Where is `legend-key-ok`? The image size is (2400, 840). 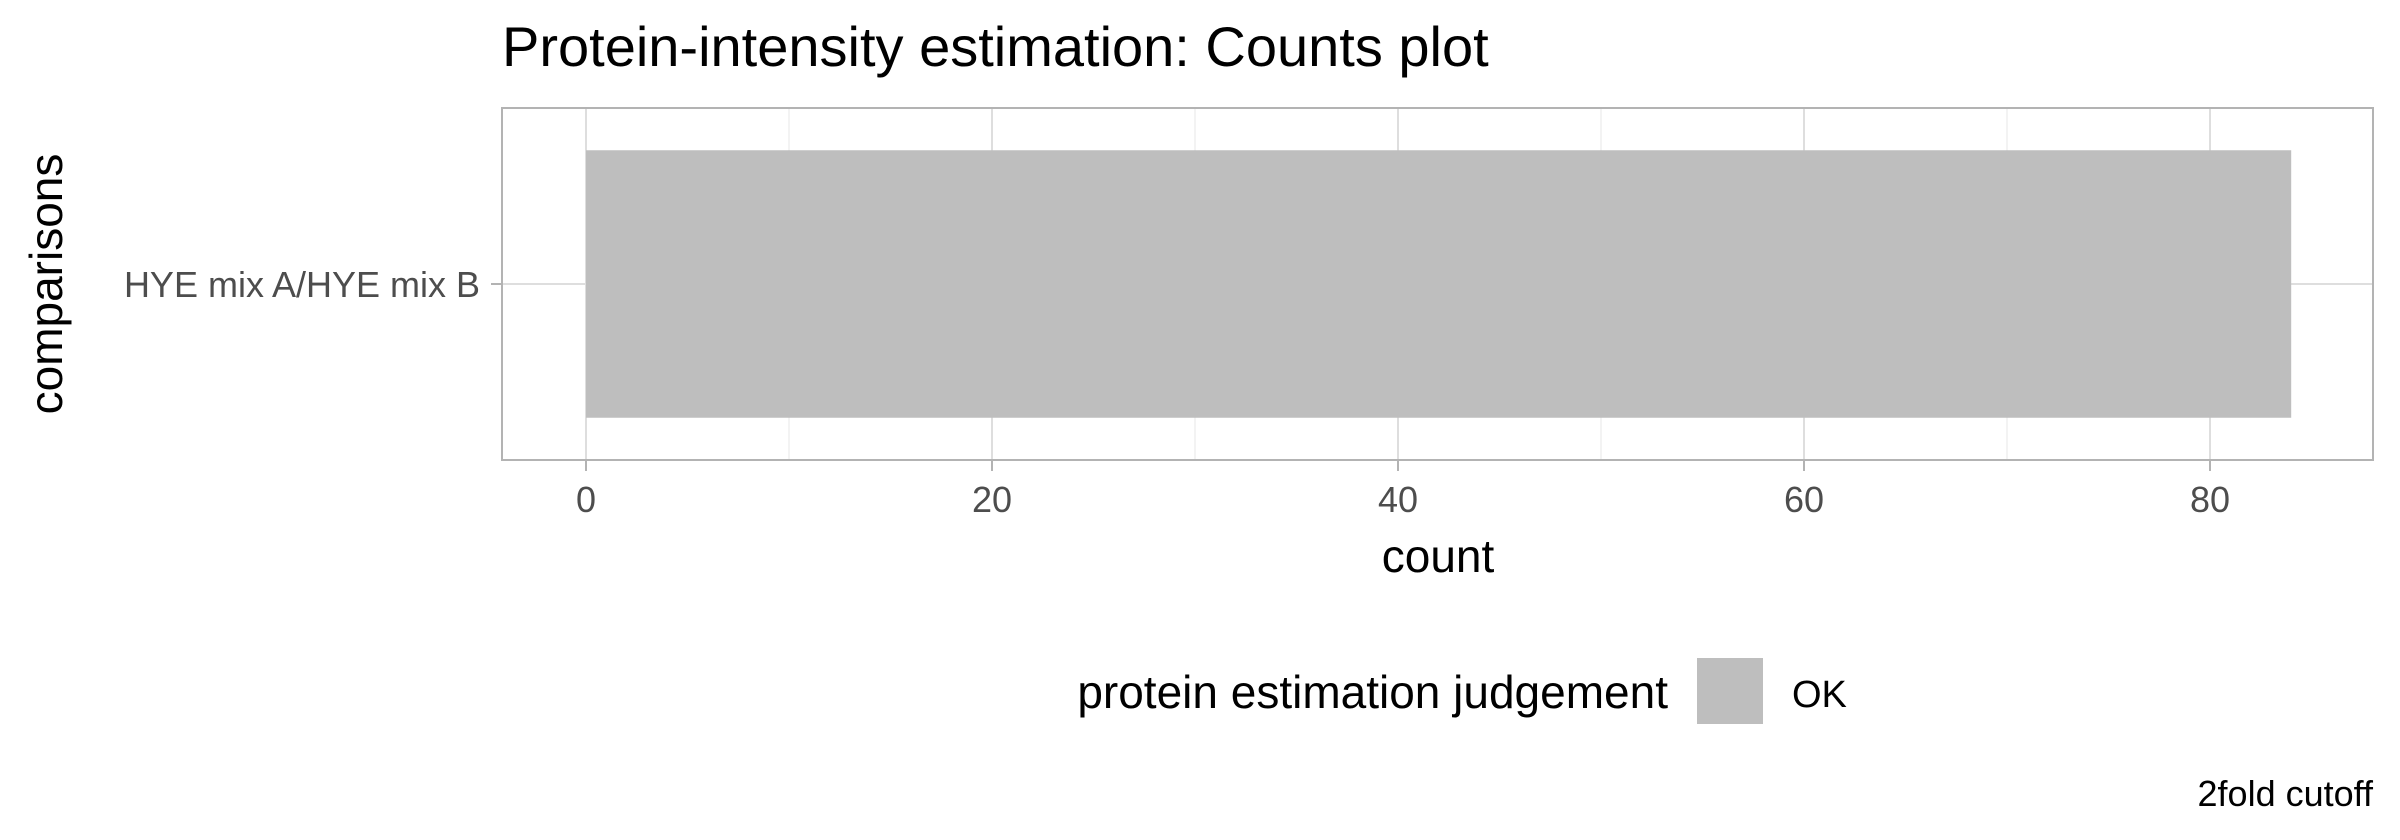 legend-key-ok is located at coordinates (1730, 691).